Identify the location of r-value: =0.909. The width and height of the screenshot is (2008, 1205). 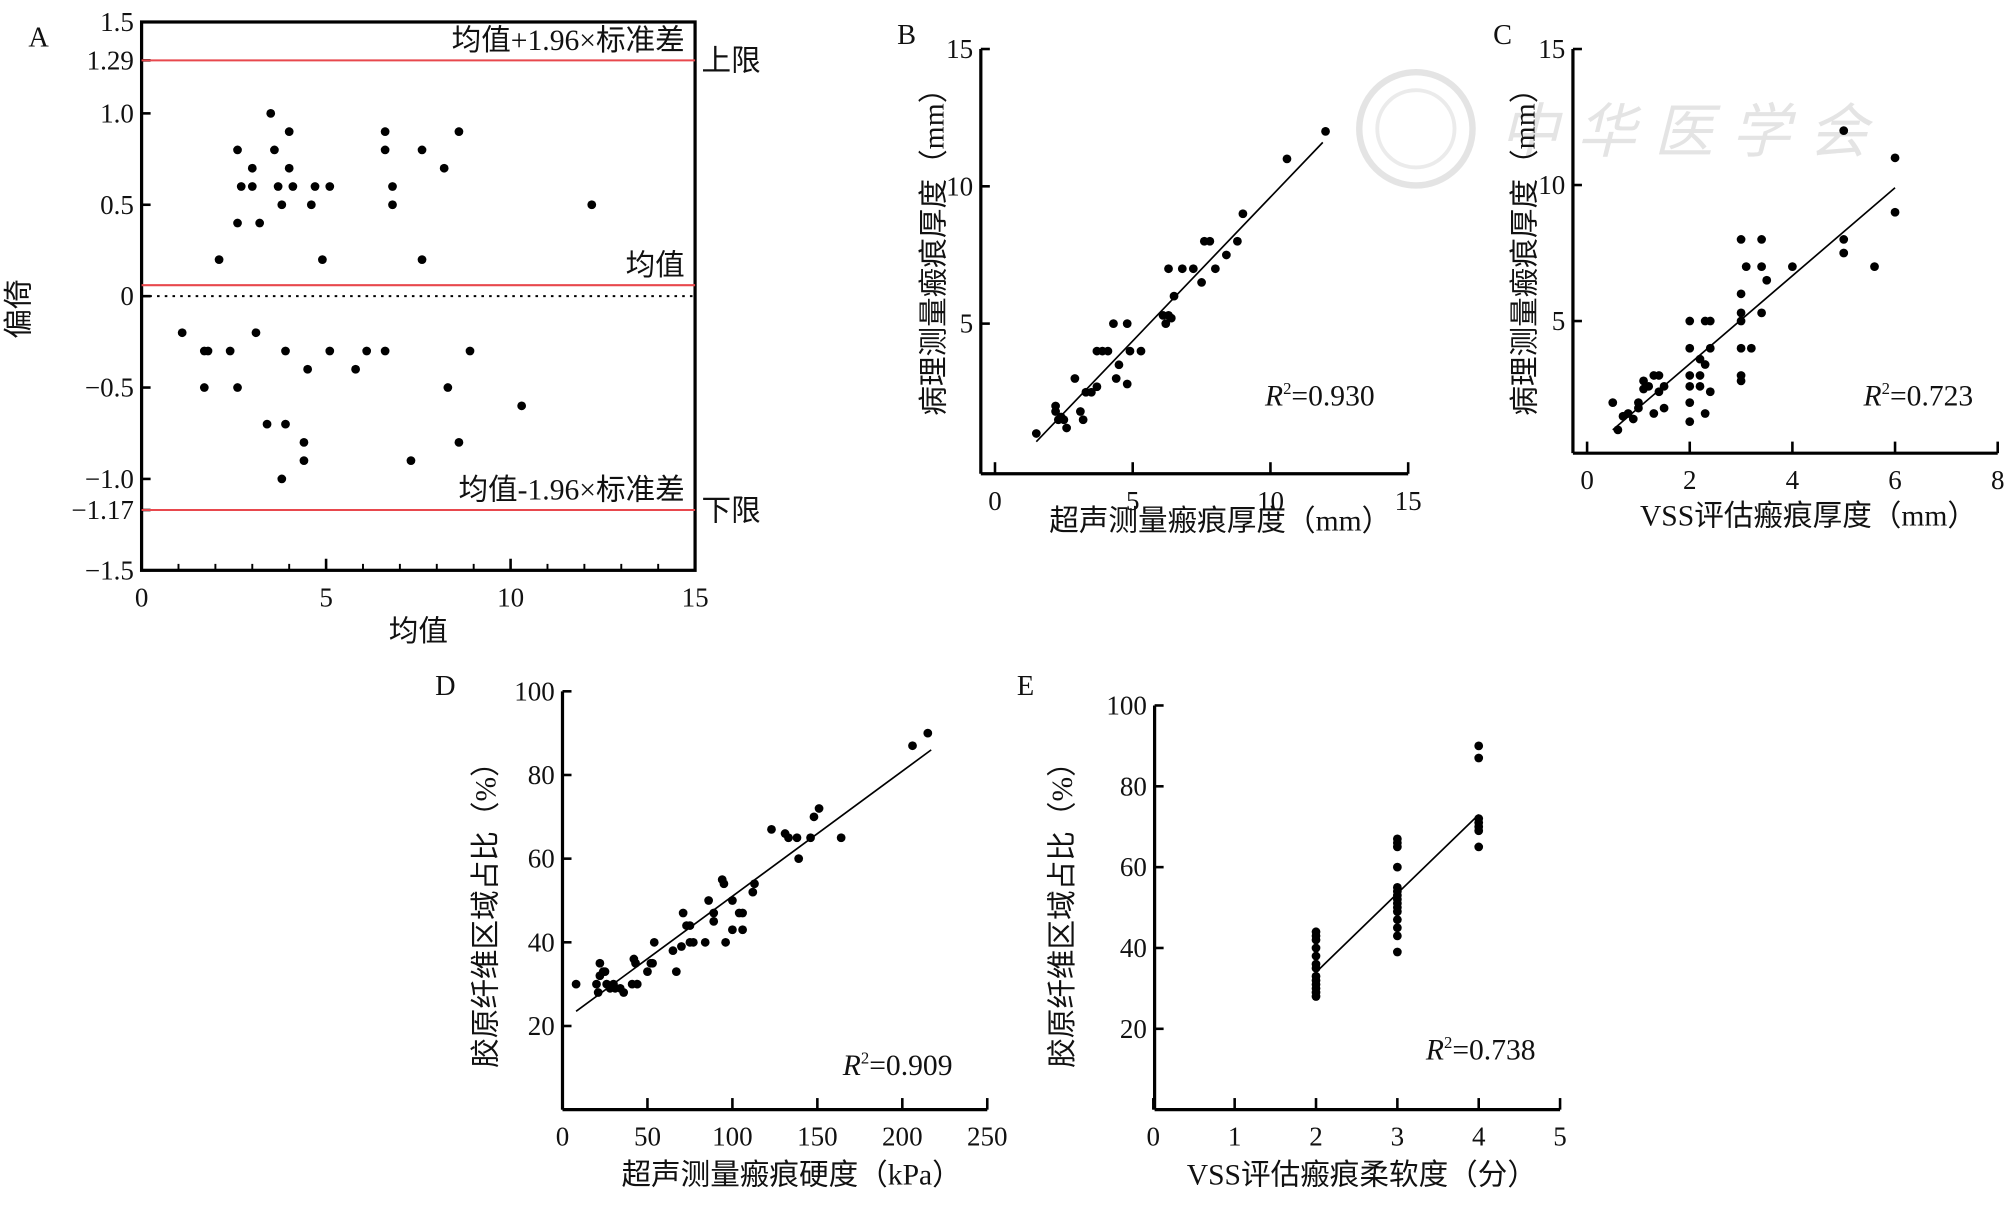
(910, 1066).